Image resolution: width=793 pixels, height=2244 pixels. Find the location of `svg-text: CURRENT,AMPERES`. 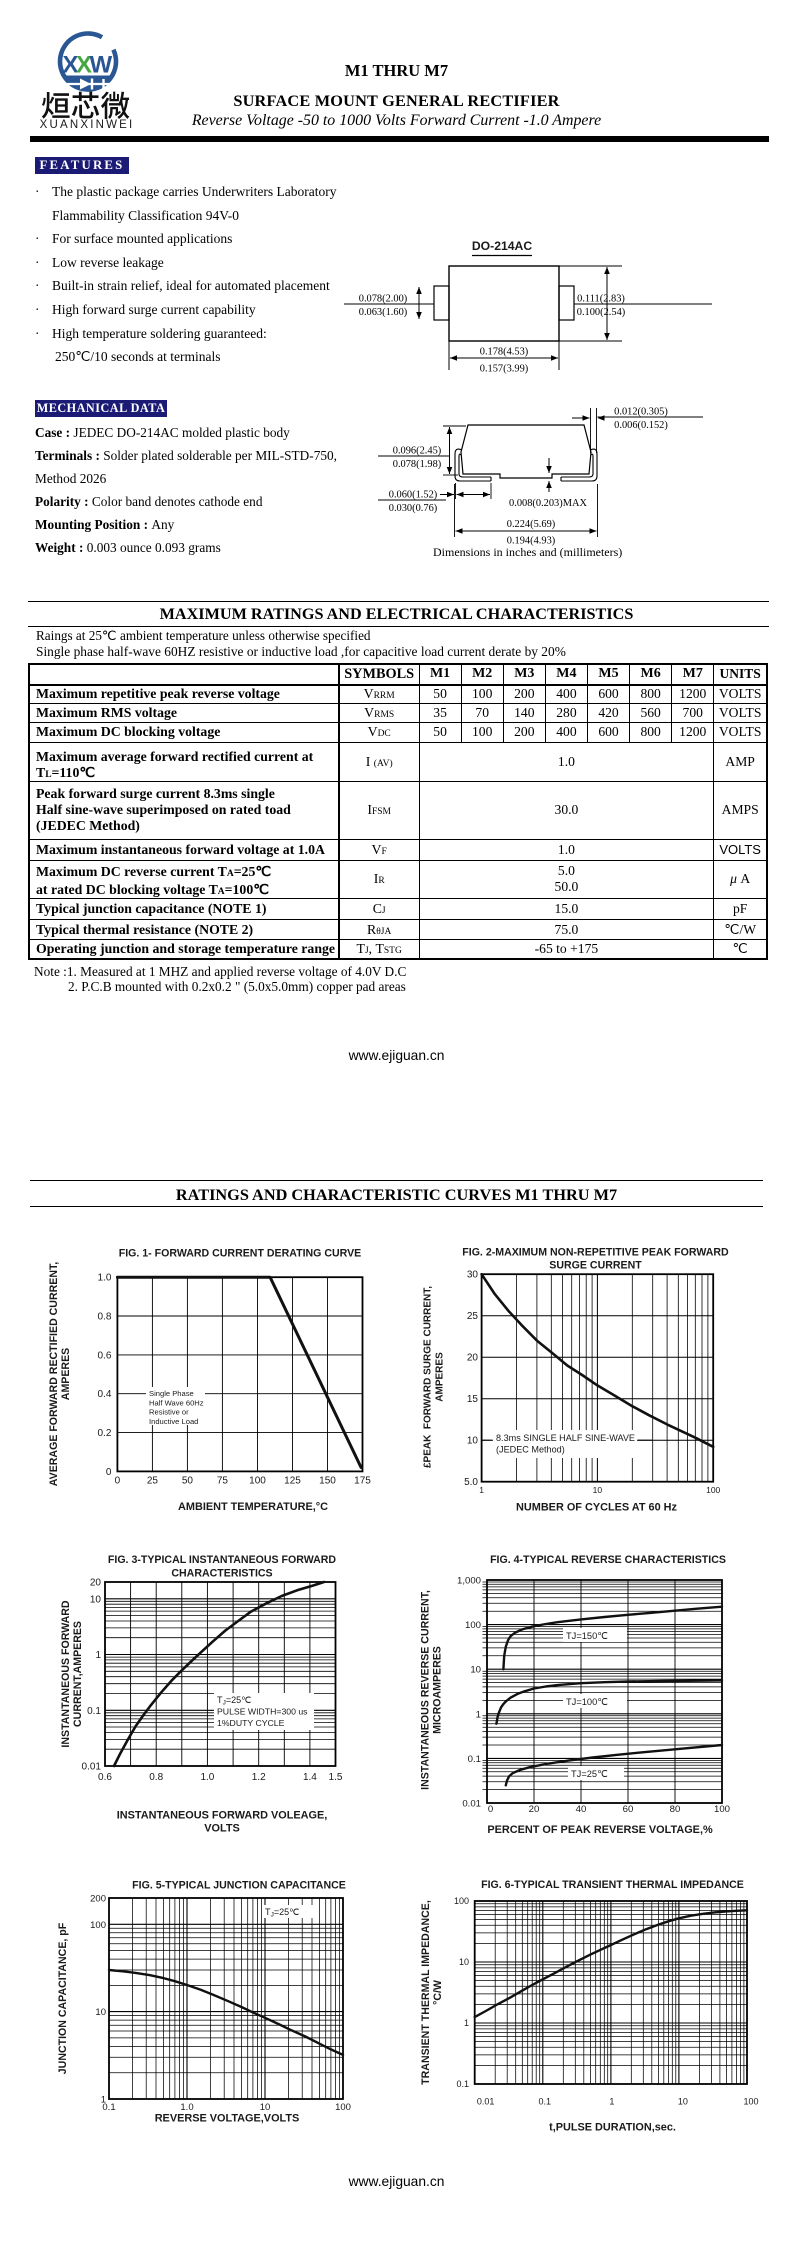

svg-text: CURRENT,AMPERES is located at coordinates (78, 1674).